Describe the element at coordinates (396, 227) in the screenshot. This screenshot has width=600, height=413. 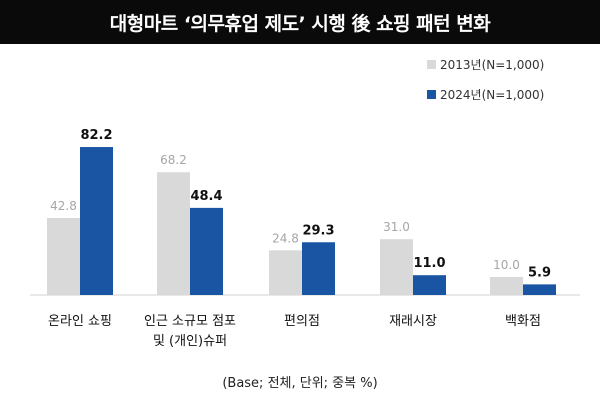
I see `value-label-2013-3: 31.0` at that location.